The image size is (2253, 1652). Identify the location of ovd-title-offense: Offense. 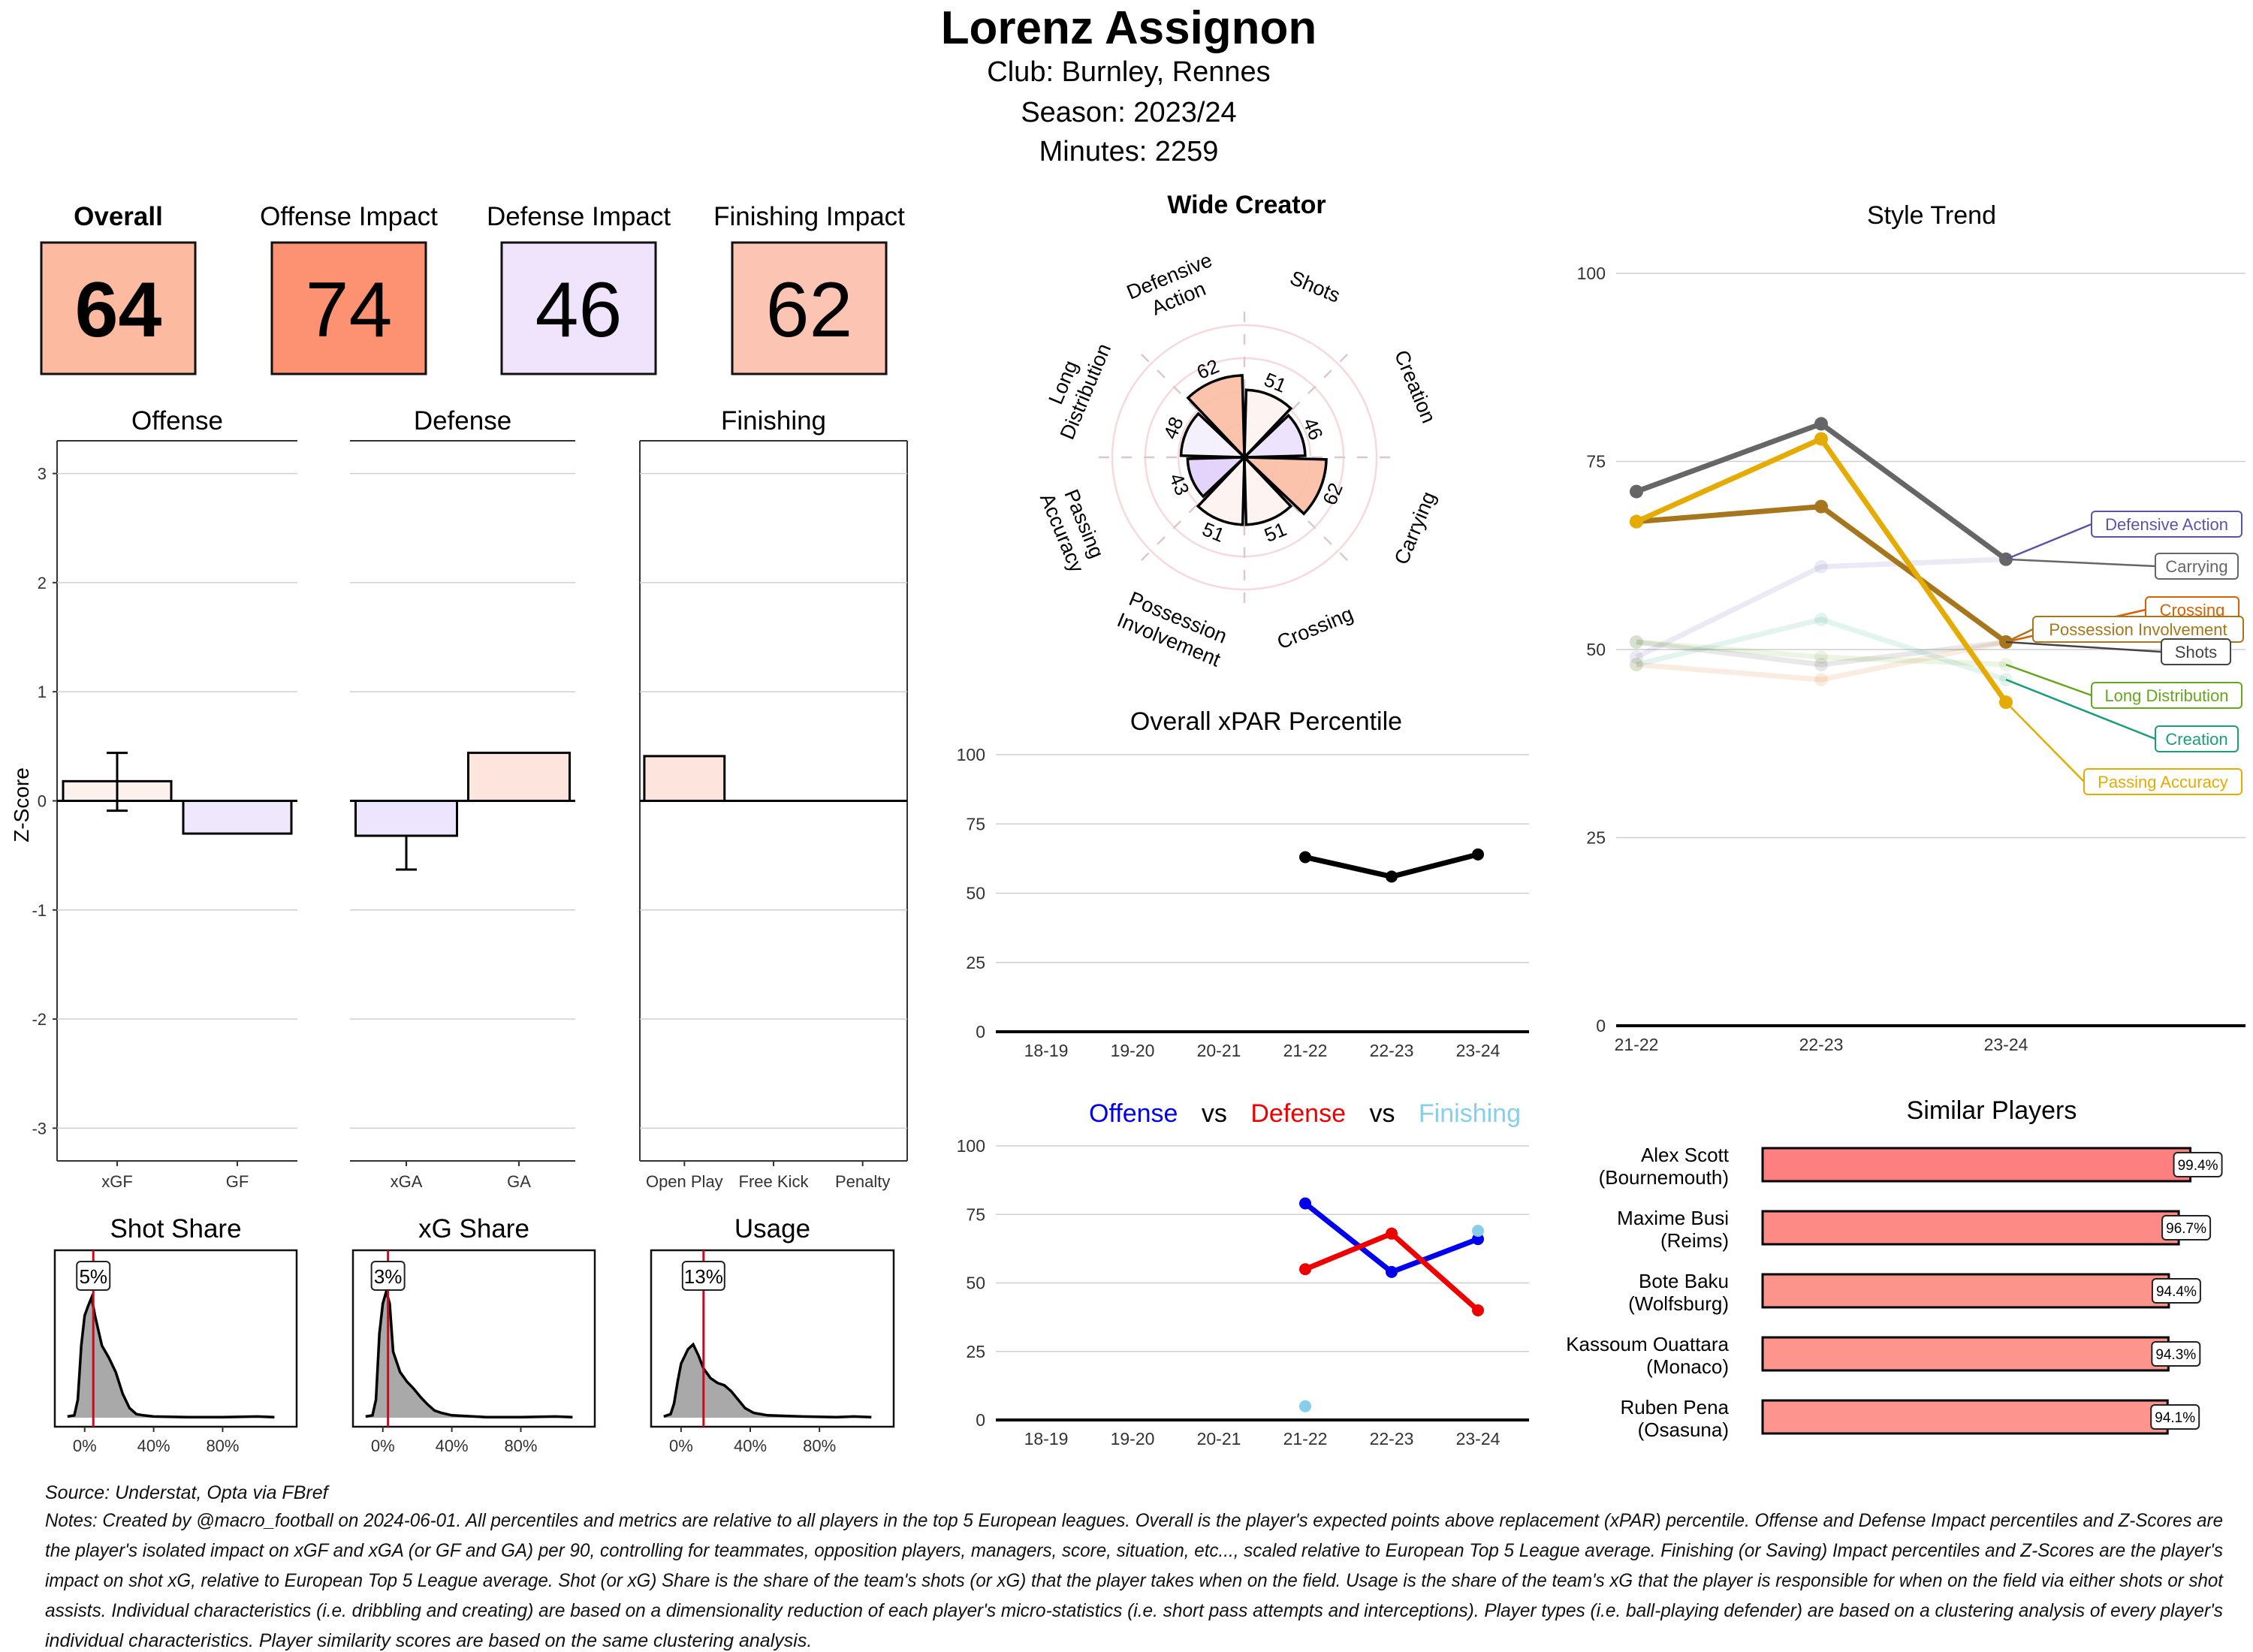
(1133, 1113).